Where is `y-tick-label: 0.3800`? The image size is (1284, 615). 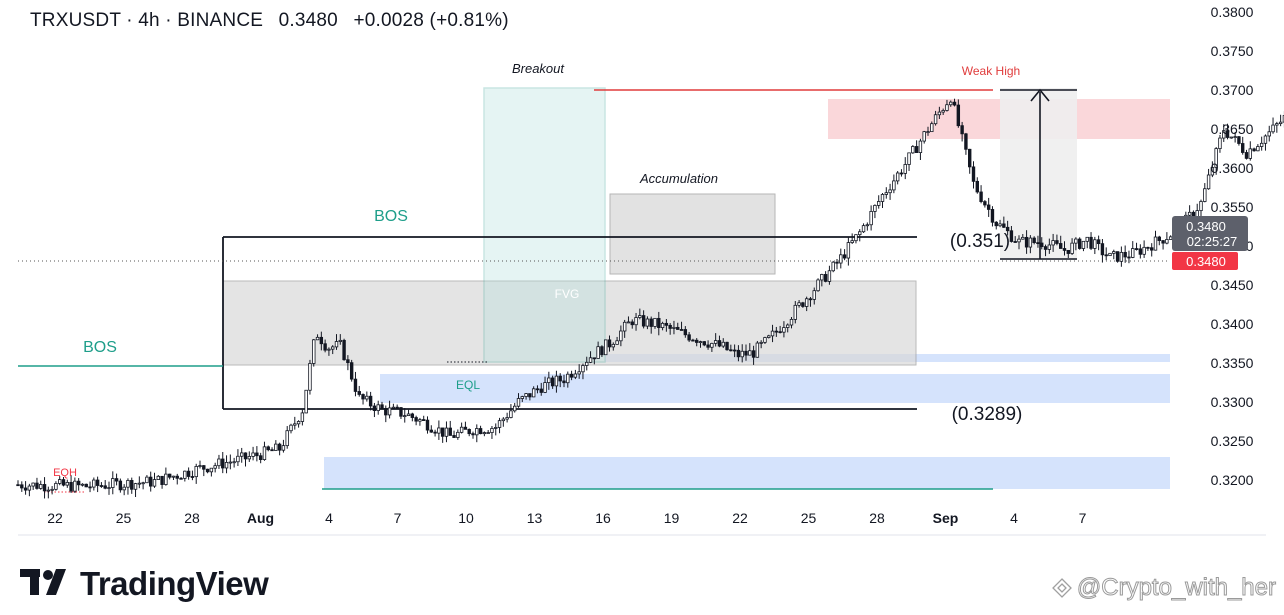 y-tick-label: 0.3800 is located at coordinates (1232, 12).